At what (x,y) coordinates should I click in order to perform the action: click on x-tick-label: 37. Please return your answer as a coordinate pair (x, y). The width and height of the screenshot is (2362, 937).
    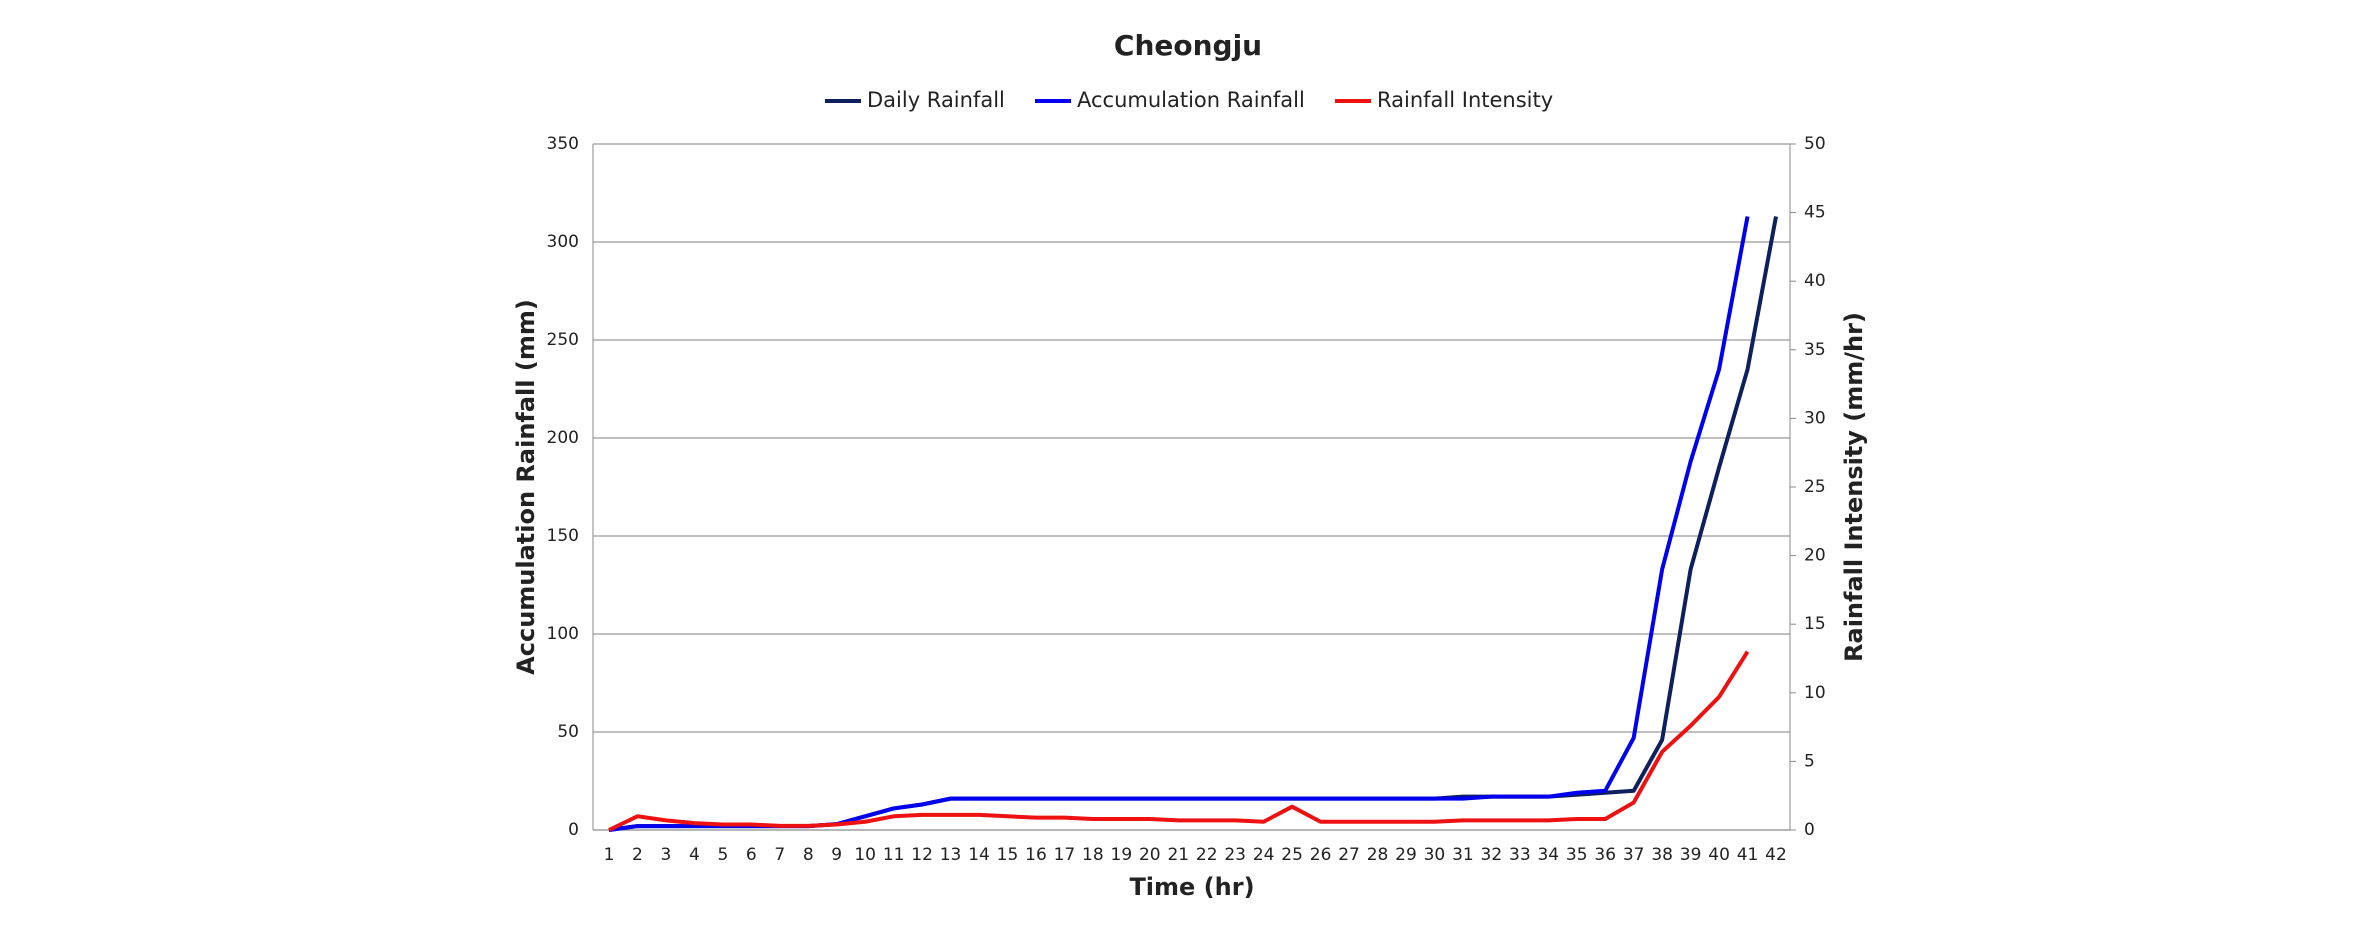
    Looking at the image, I should click on (1634, 855).